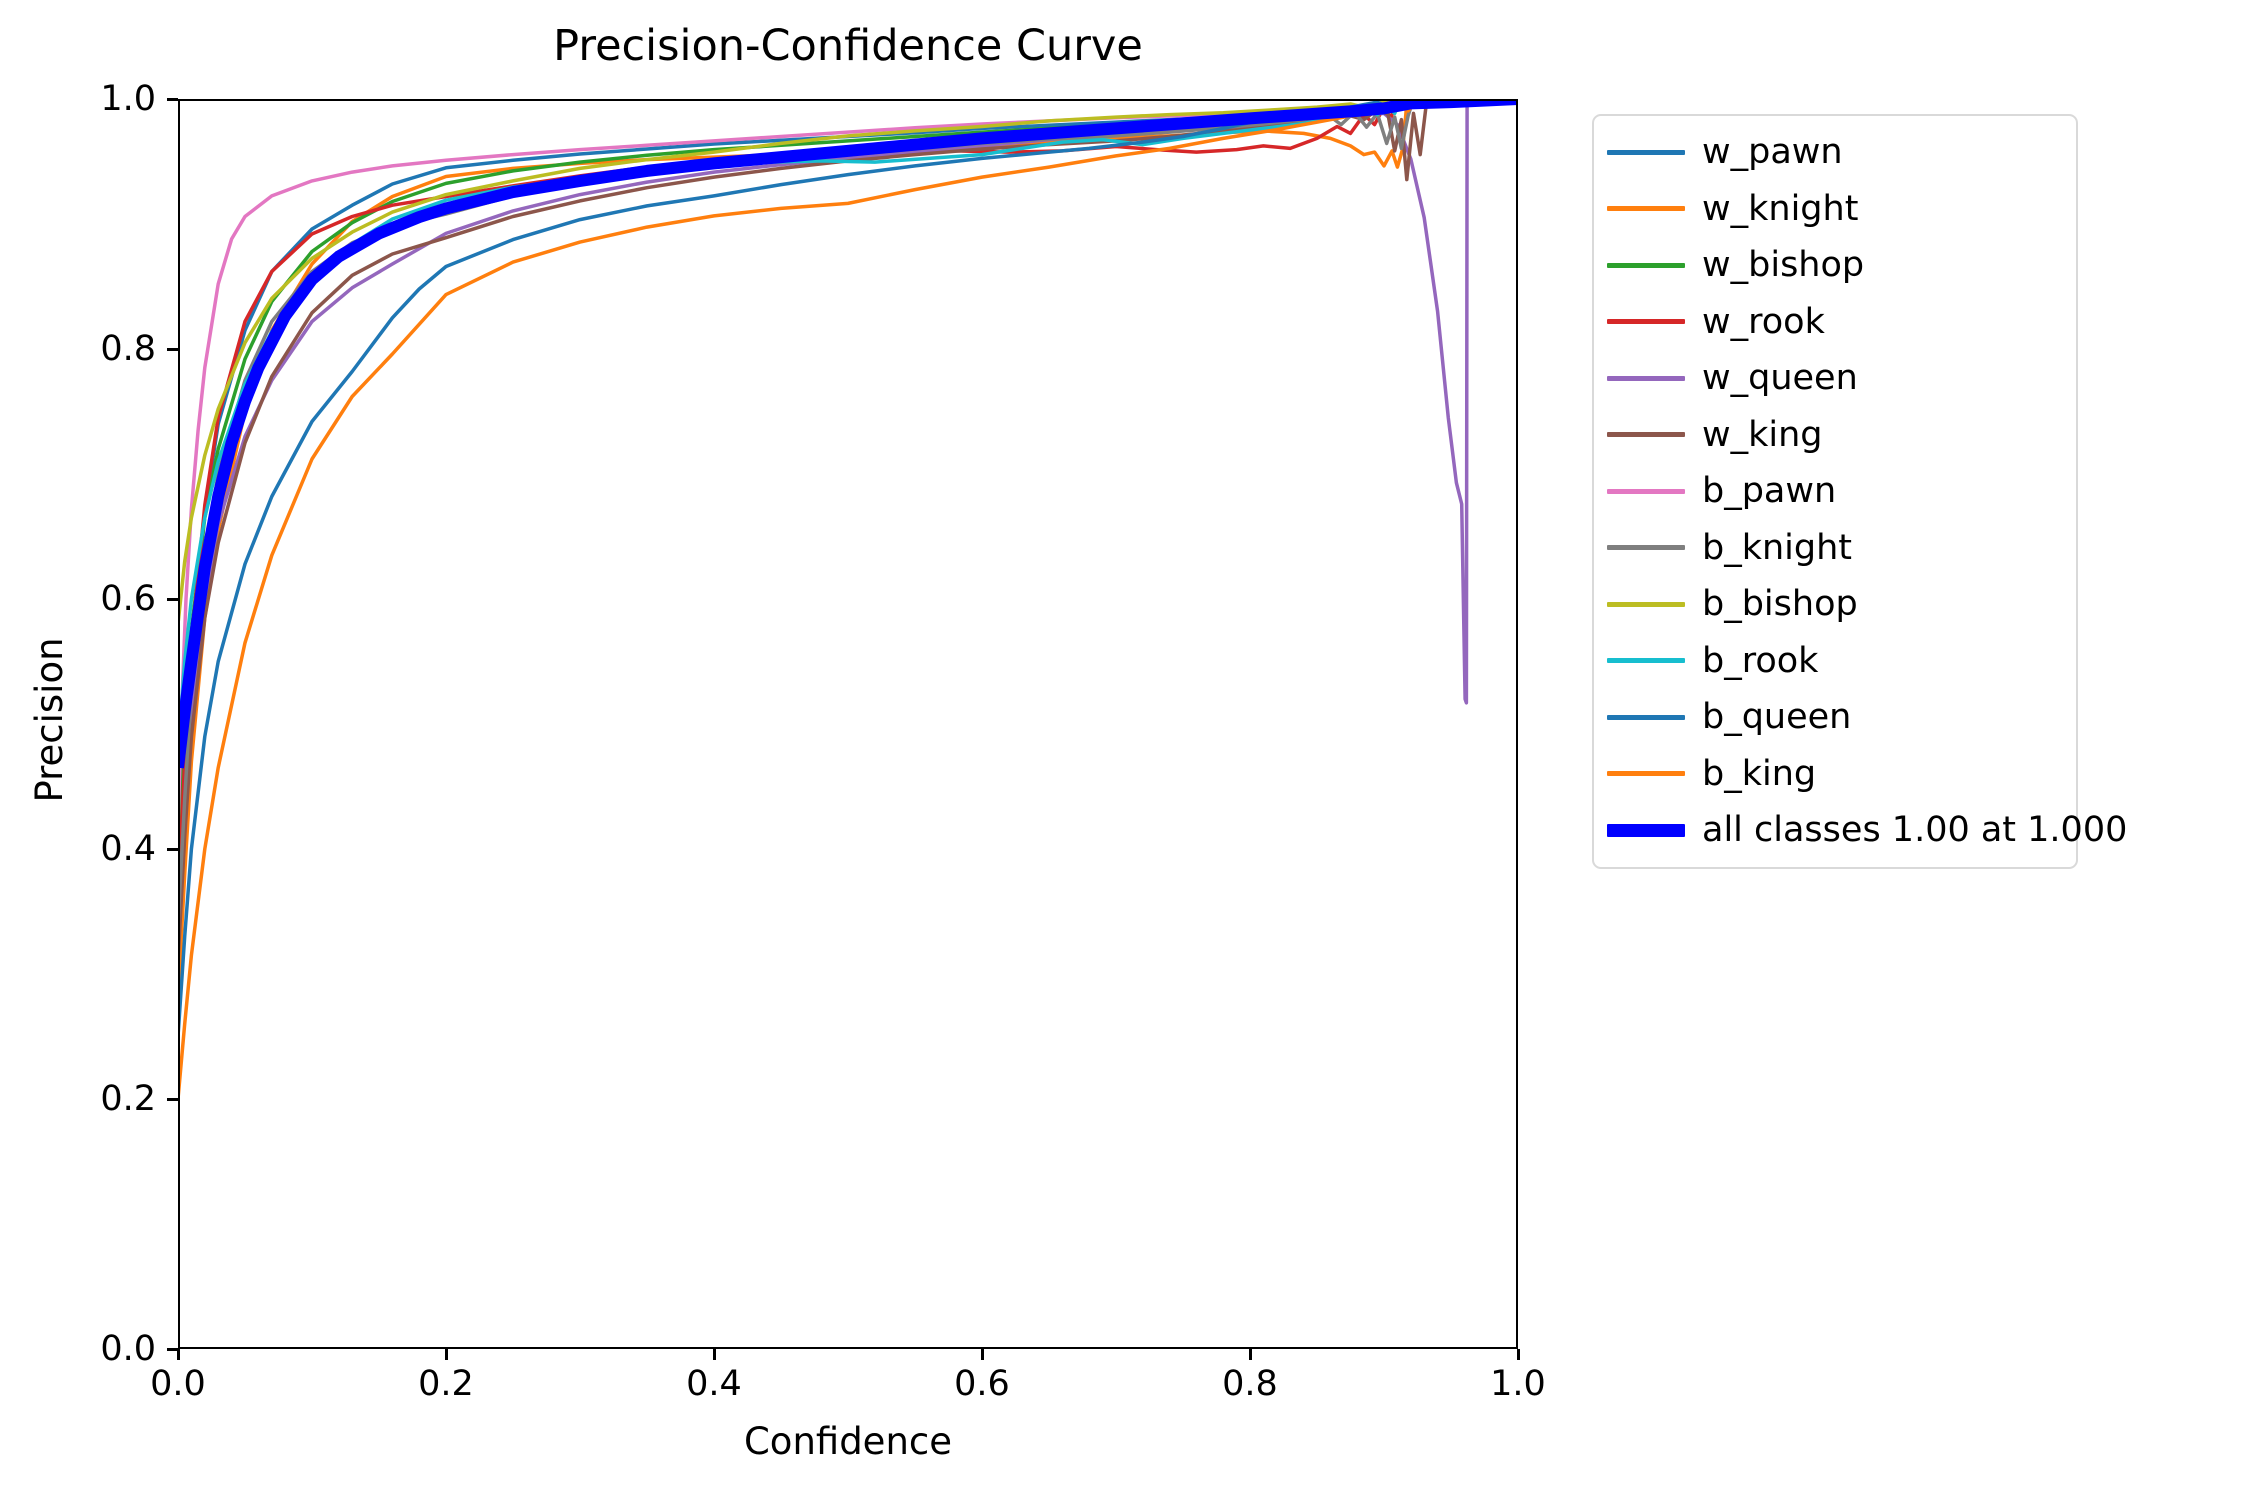  Describe the element at coordinates (128, 1099) in the screenshot. I see `y-tick-label-1: 0.2` at that location.